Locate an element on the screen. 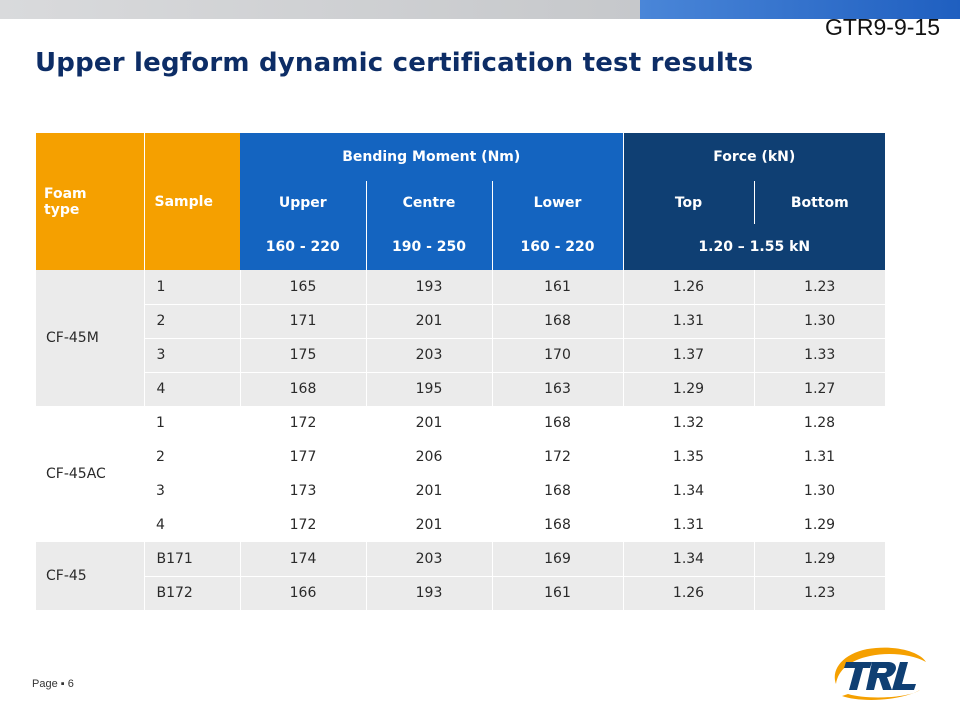  table-row: 2 177 206 172 1.35 1.31 is located at coordinates (461, 457).